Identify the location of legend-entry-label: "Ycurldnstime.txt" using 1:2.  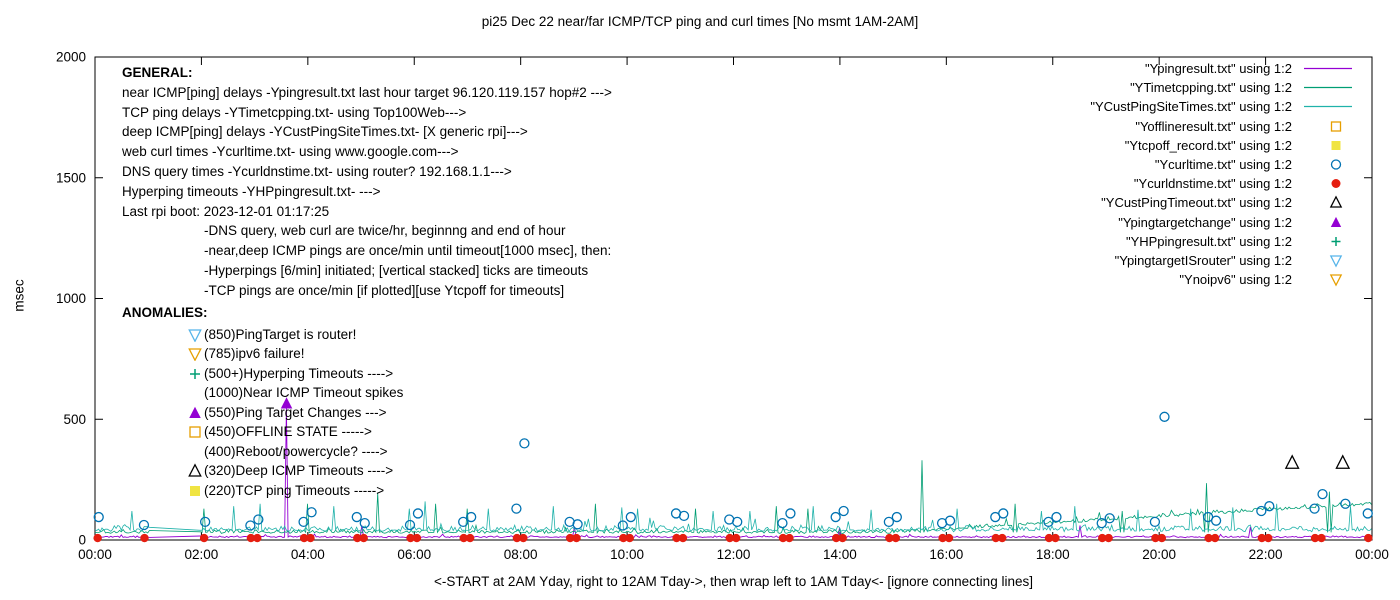
(1212, 184).